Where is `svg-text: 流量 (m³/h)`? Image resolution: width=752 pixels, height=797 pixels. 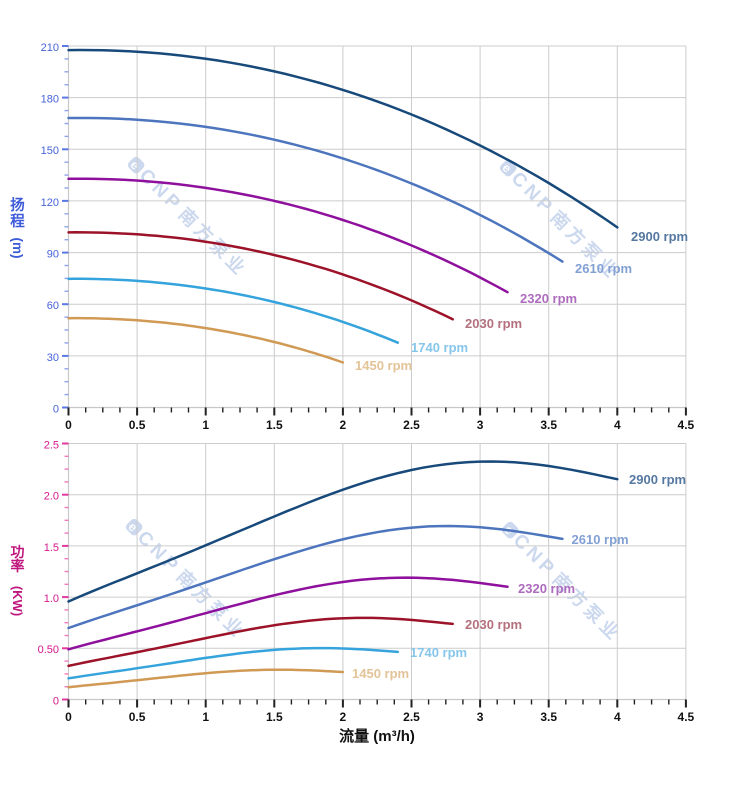 svg-text: 流量 (m³/h) is located at coordinates (377, 736).